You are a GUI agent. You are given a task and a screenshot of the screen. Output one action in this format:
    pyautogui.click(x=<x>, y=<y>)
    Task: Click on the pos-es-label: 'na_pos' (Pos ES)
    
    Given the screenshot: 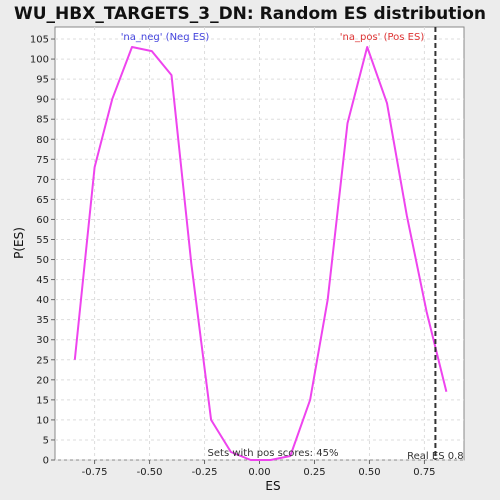 What is the action you would take?
    pyautogui.click(x=382, y=37)
    